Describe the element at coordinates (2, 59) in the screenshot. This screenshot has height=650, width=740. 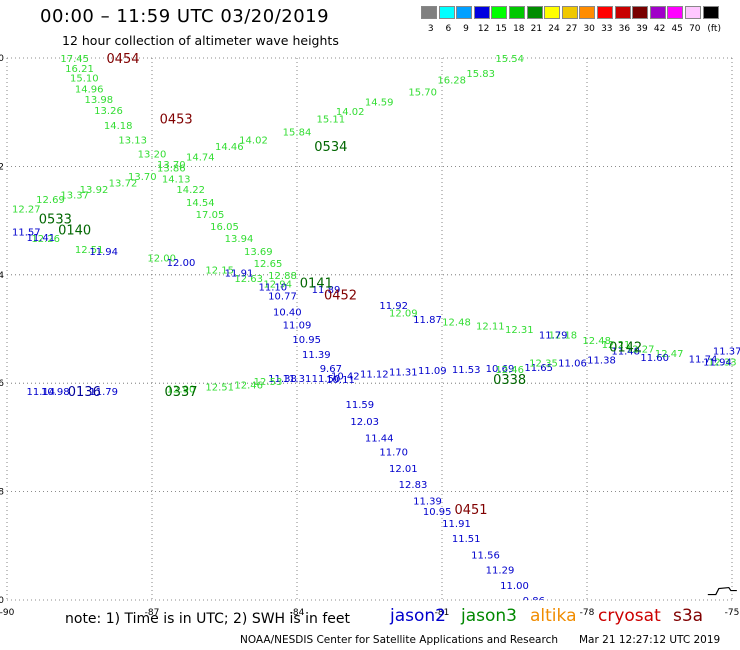
I see `lat-tick--60: -60` at that location.